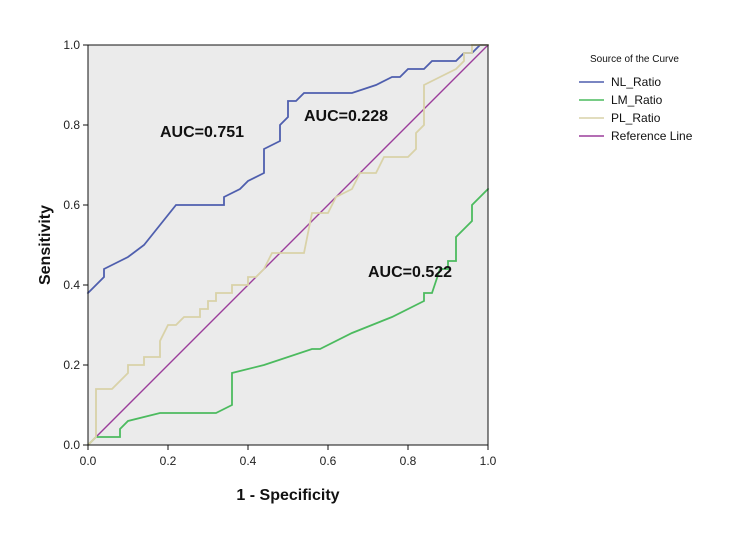 The height and width of the screenshot is (539, 750). What do you see at coordinates (636, 118) in the screenshot?
I see `legend-label-pl-ratio: PL_Ratio` at bounding box center [636, 118].